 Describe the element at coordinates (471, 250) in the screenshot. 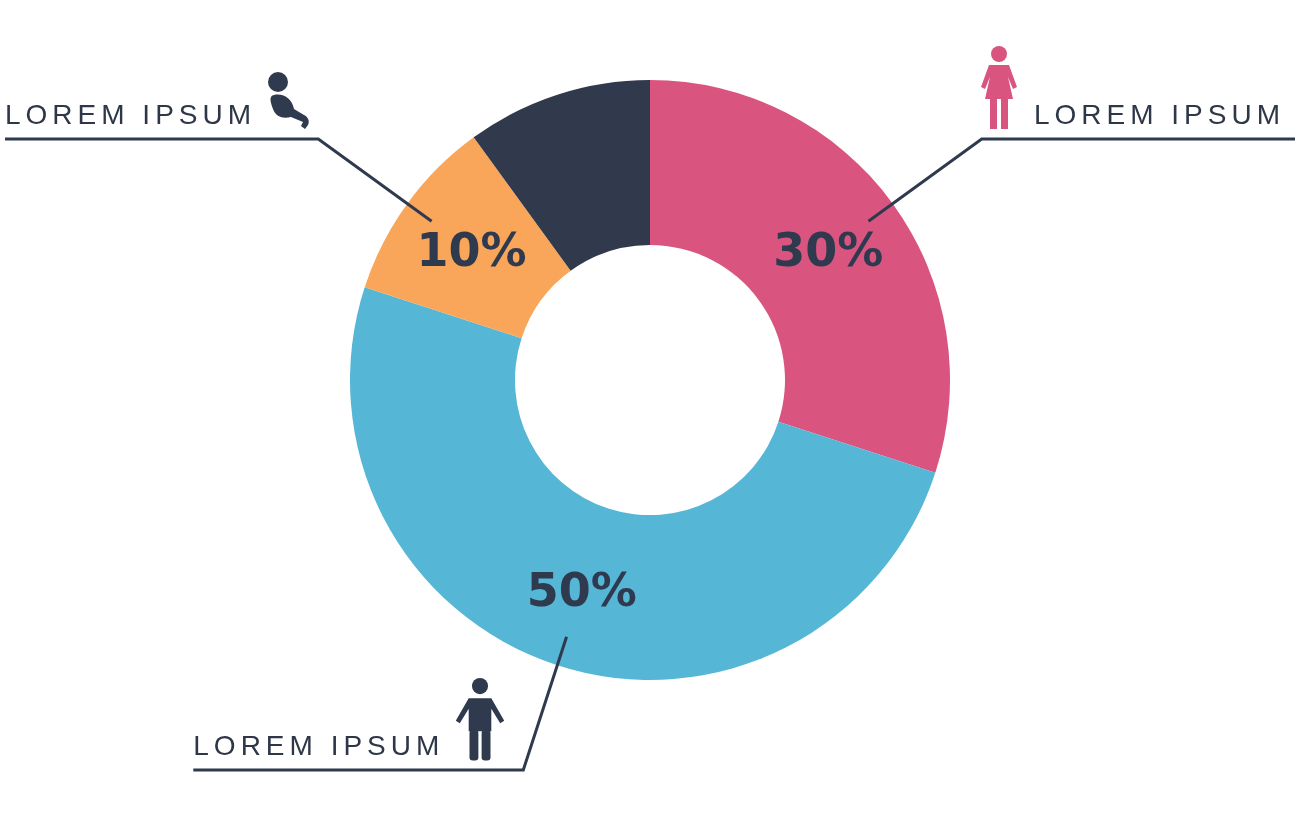

I see `data-label: 10%` at that location.